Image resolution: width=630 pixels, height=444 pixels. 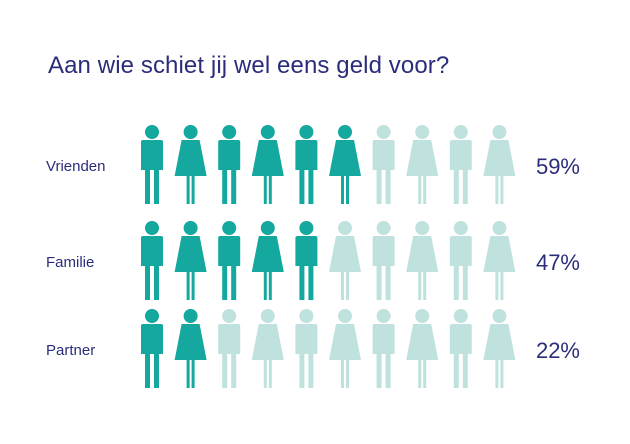 What do you see at coordinates (558, 262) in the screenshot?
I see `value-label: 47%` at bounding box center [558, 262].